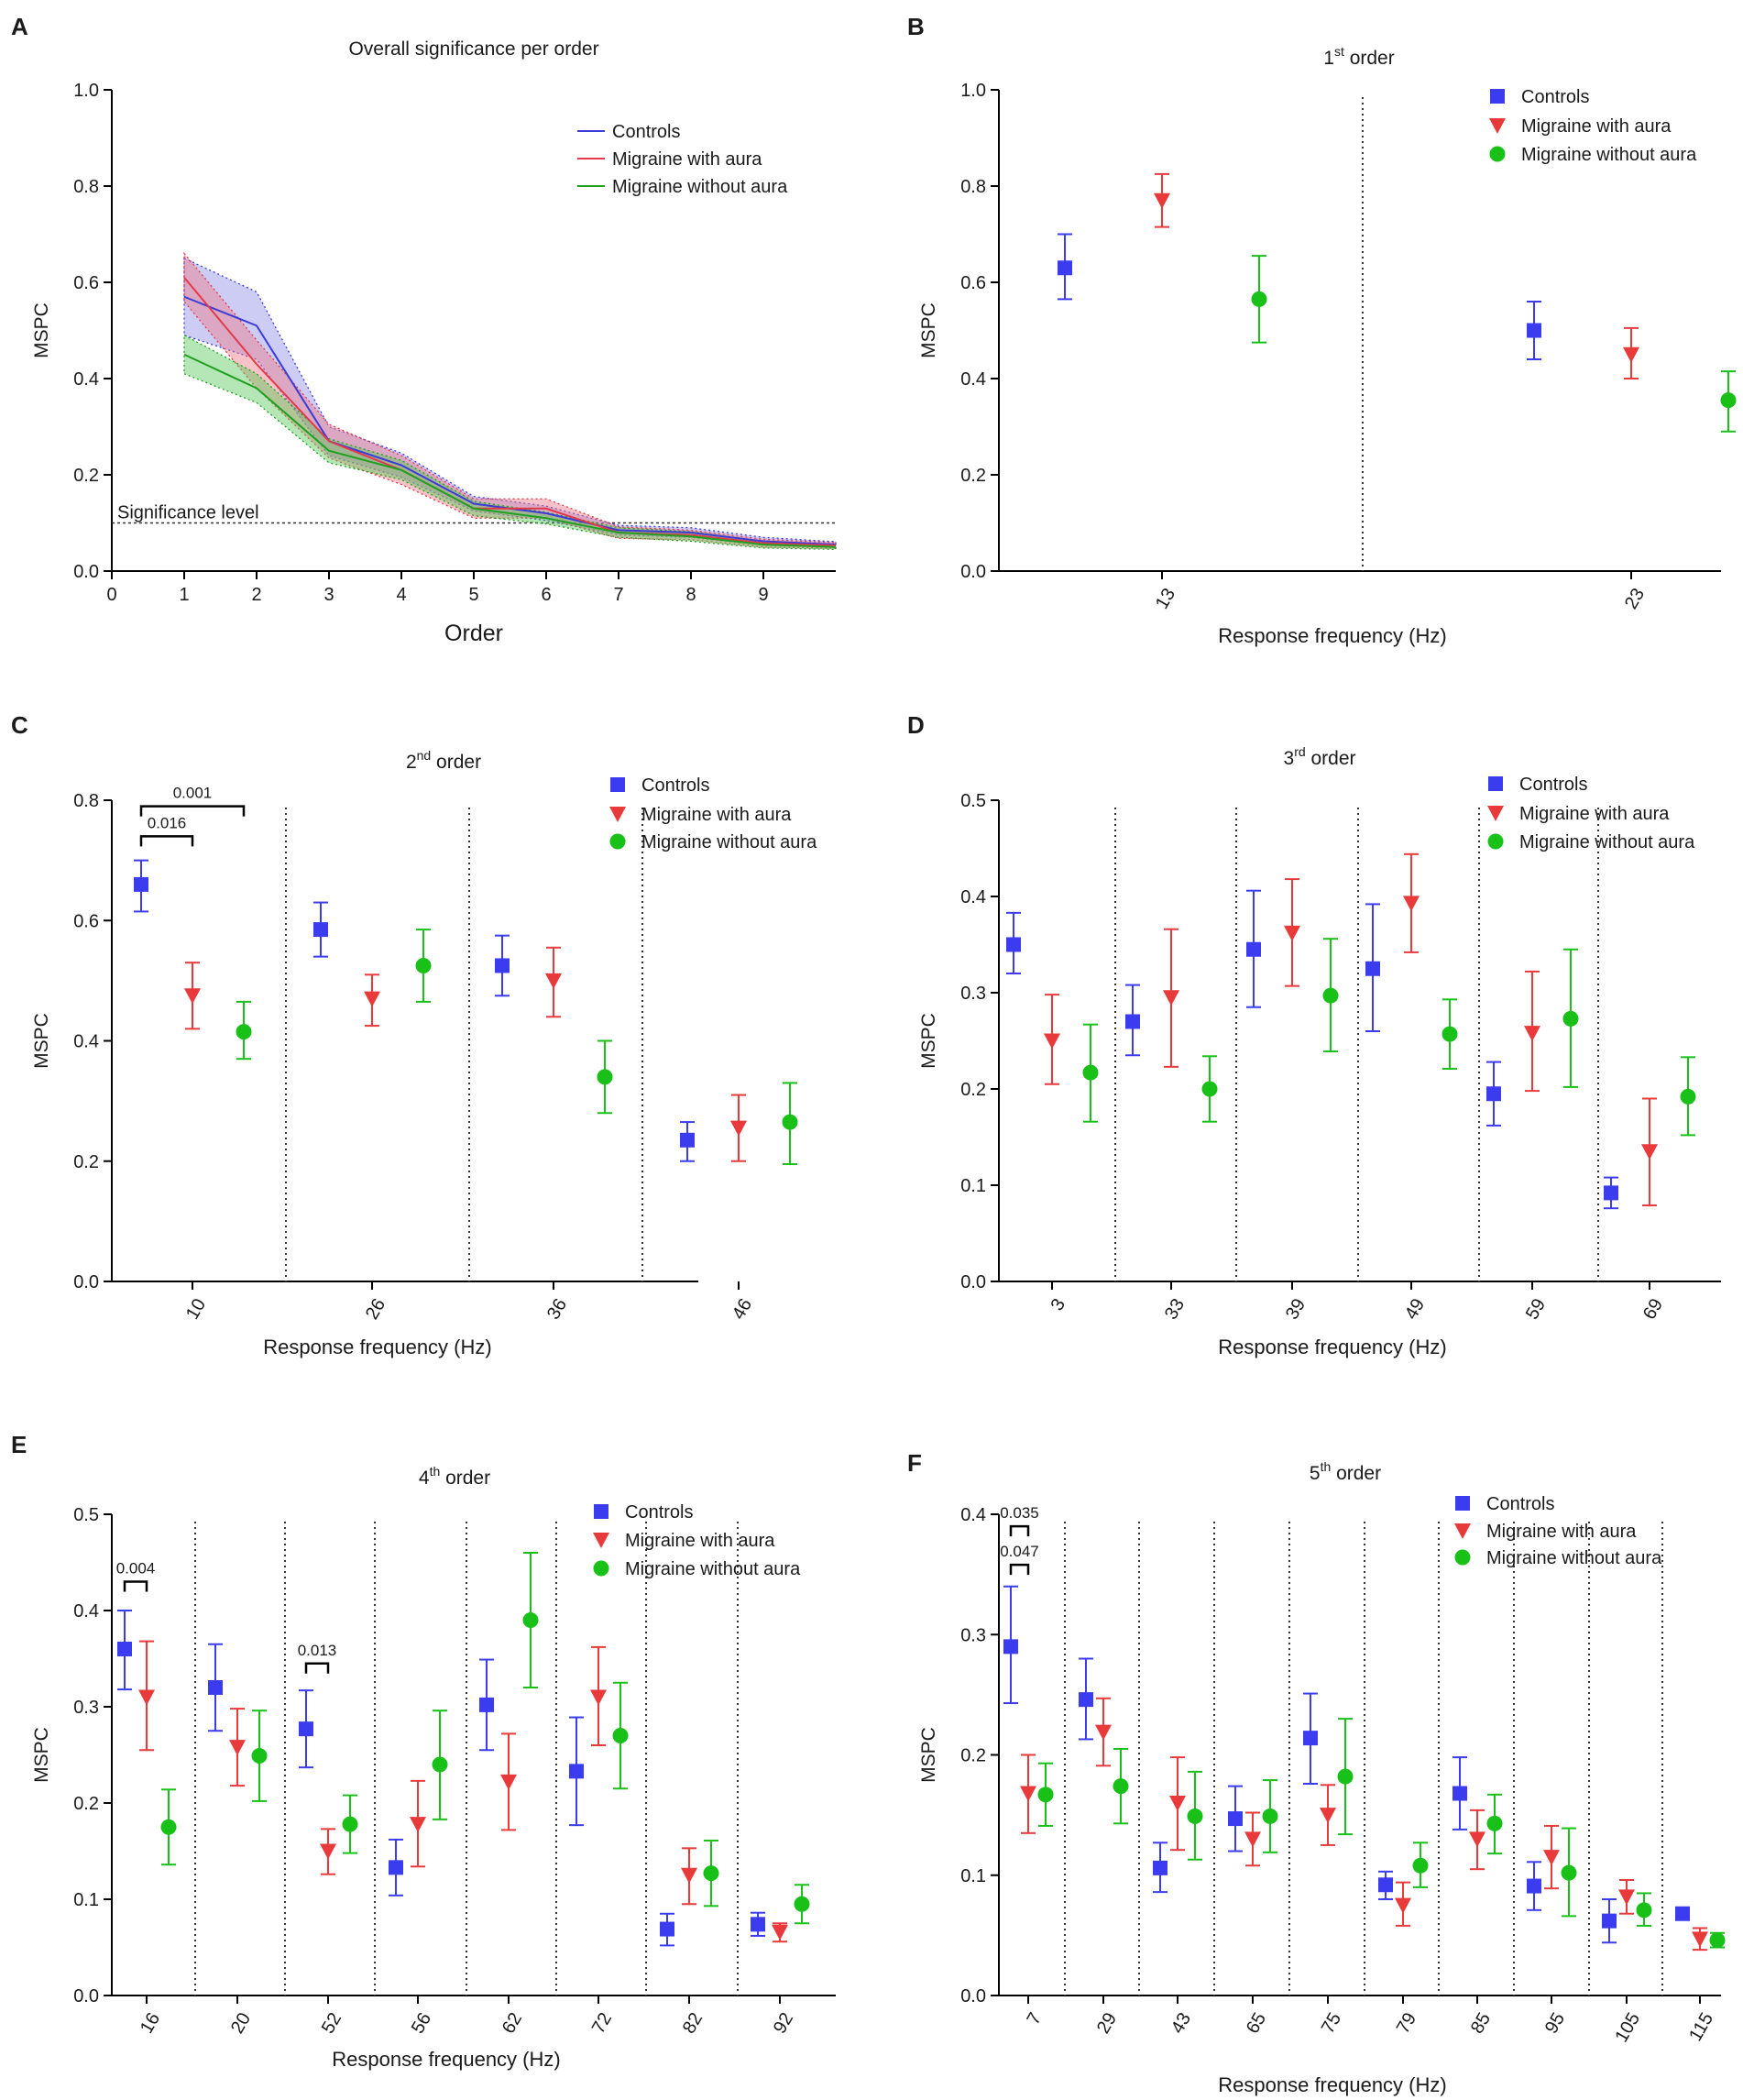  Describe the element at coordinates (1181, 2023) in the screenshot. I see `x-tick-label: 43` at that location.